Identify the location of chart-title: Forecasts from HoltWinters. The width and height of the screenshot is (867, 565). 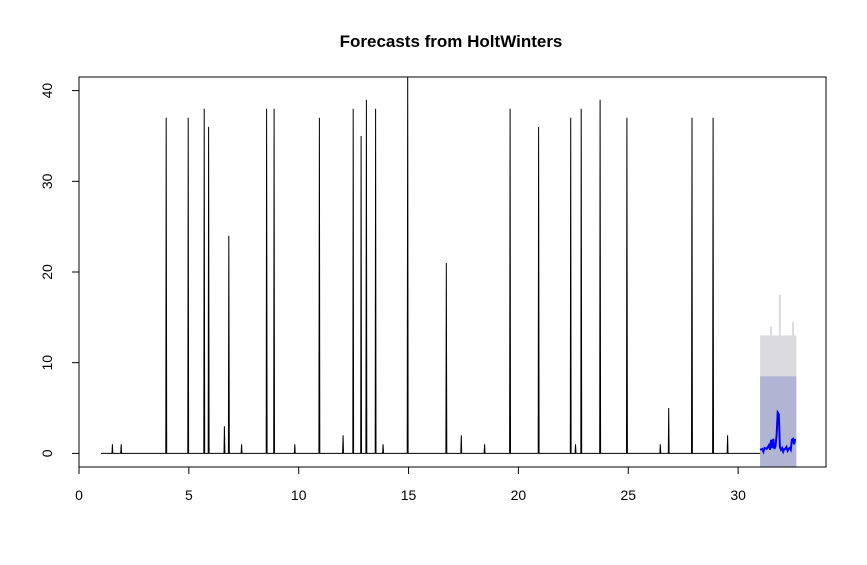
(451, 41).